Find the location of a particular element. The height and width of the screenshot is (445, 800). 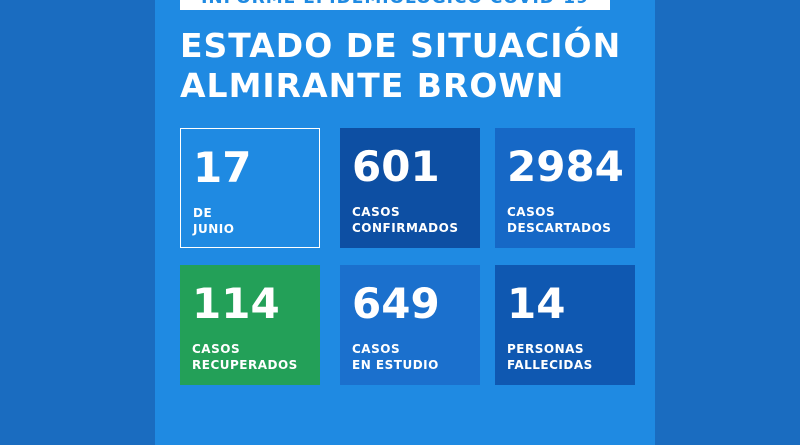

stat-card: 601 CASOS CONFIRMADOS is located at coordinates (410, 188).